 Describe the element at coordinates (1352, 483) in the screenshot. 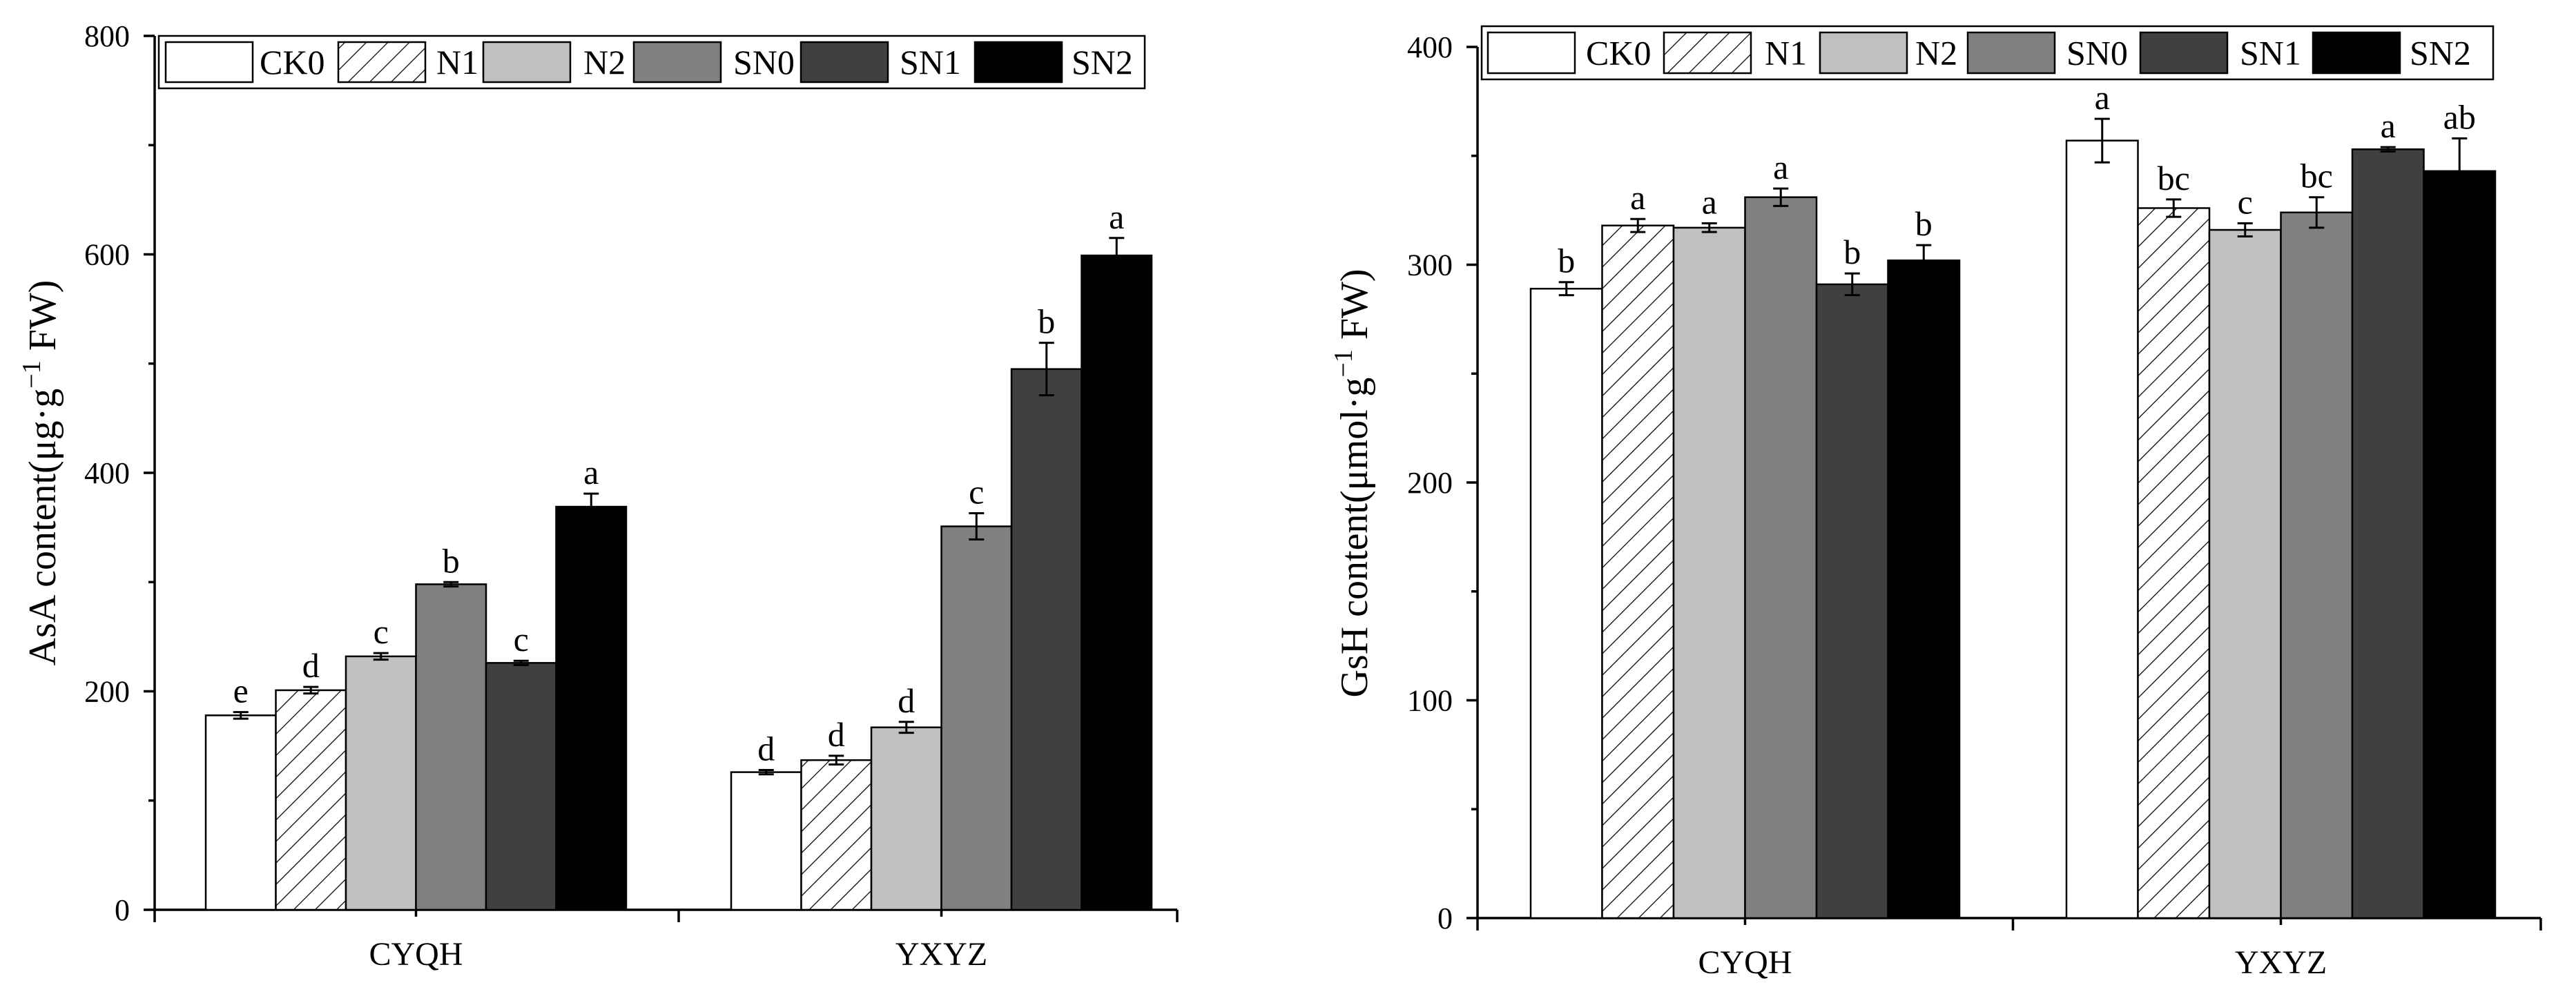

I see `y-axis-label: GsH content(μmol·g−1 FW)` at that location.